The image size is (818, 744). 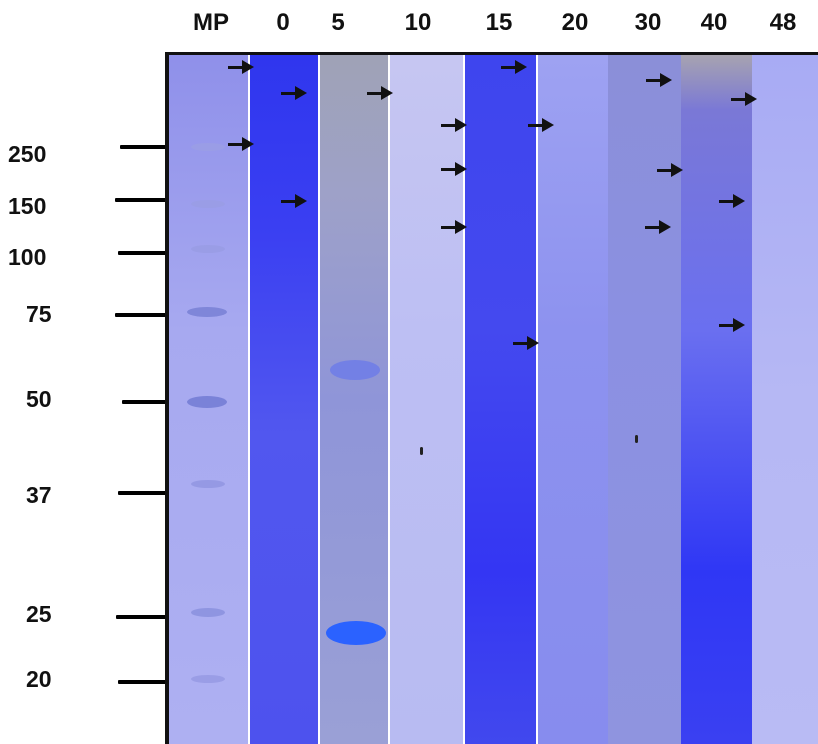 I want to click on lane-label-48: 48, so click(x=783, y=22).